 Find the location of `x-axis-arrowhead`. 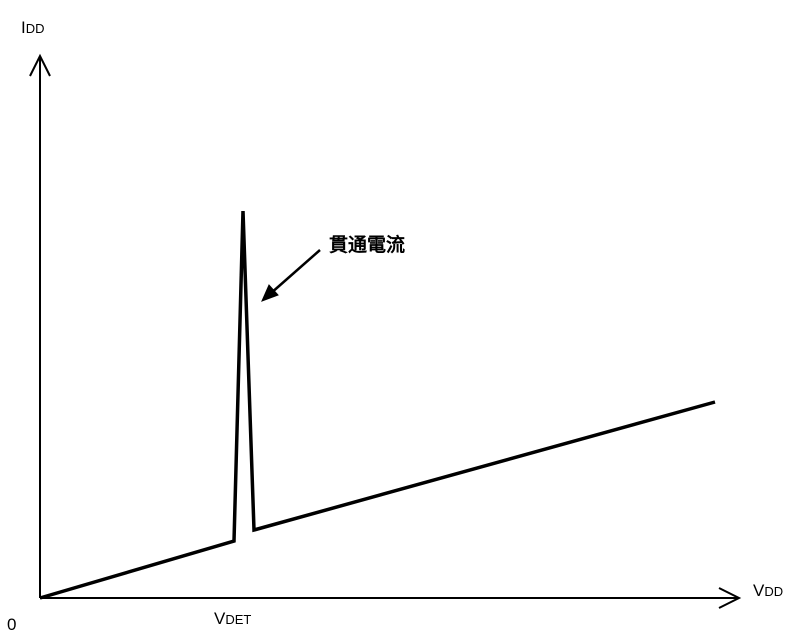

x-axis-arrowhead is located at coordinates (730, 598).